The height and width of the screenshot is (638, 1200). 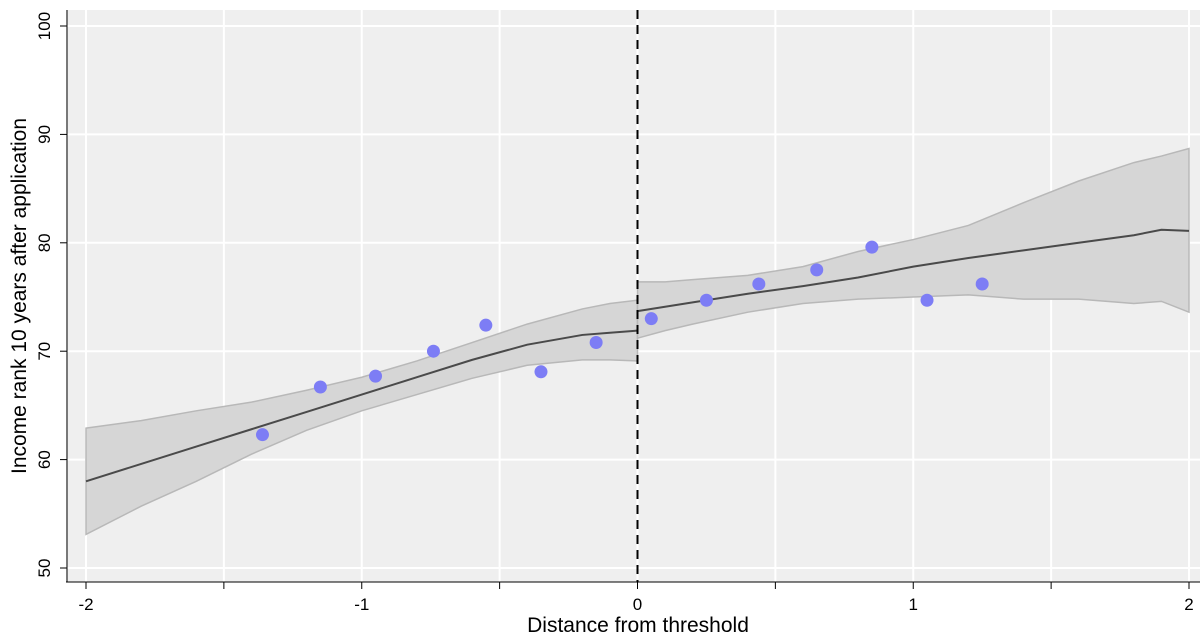 I want to click on x-axis-title: Distance from threshold, so click(x=638, y=625).